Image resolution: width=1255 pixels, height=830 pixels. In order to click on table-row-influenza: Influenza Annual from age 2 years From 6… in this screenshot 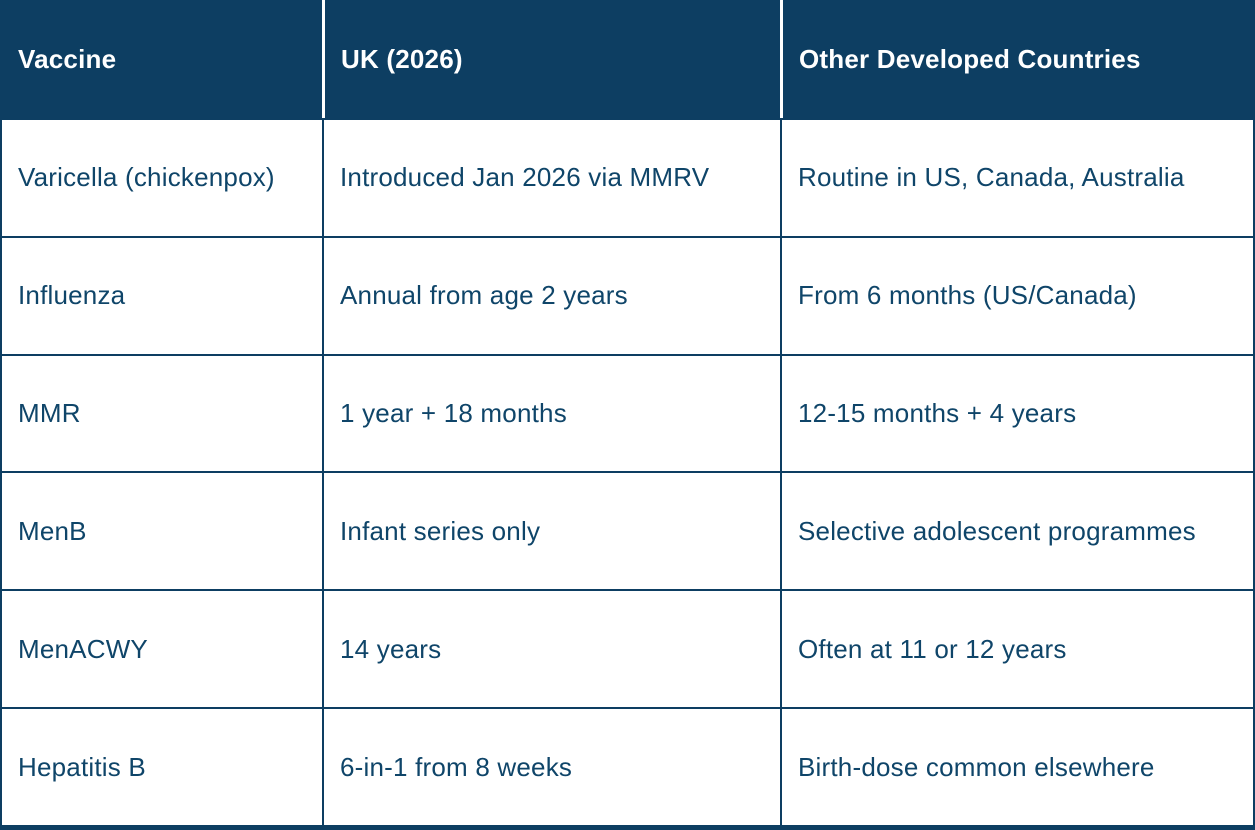, I will do `click(627, 294)`.